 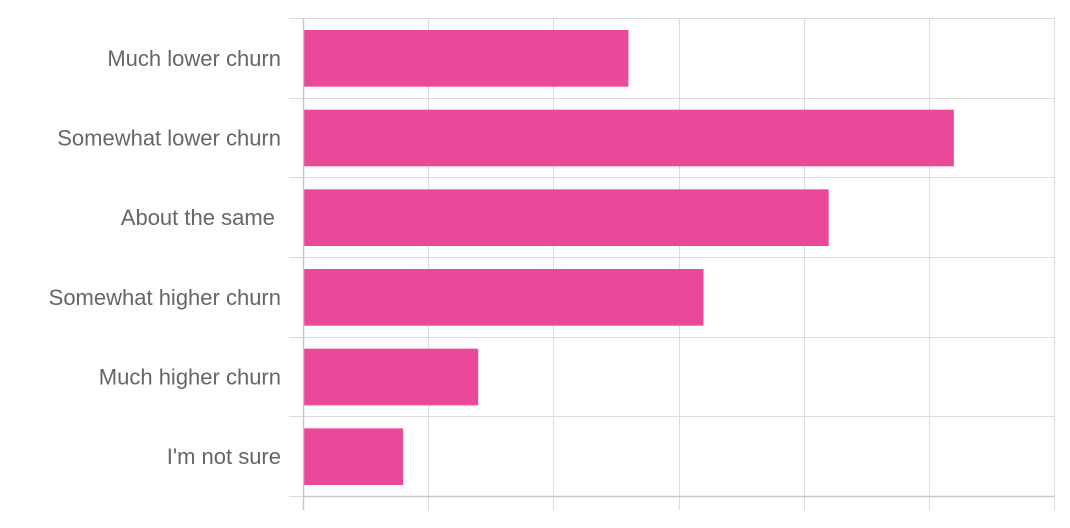 What do you see at coordinates (165, 297) in the screenshot?
I see `category-label: Somewhat higher churn` at bounding box center [165, 297].